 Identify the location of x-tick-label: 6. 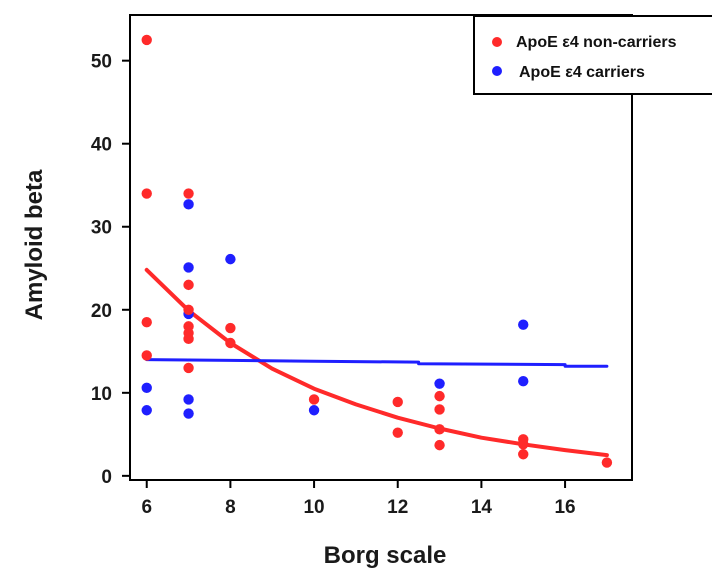
(146, 507).